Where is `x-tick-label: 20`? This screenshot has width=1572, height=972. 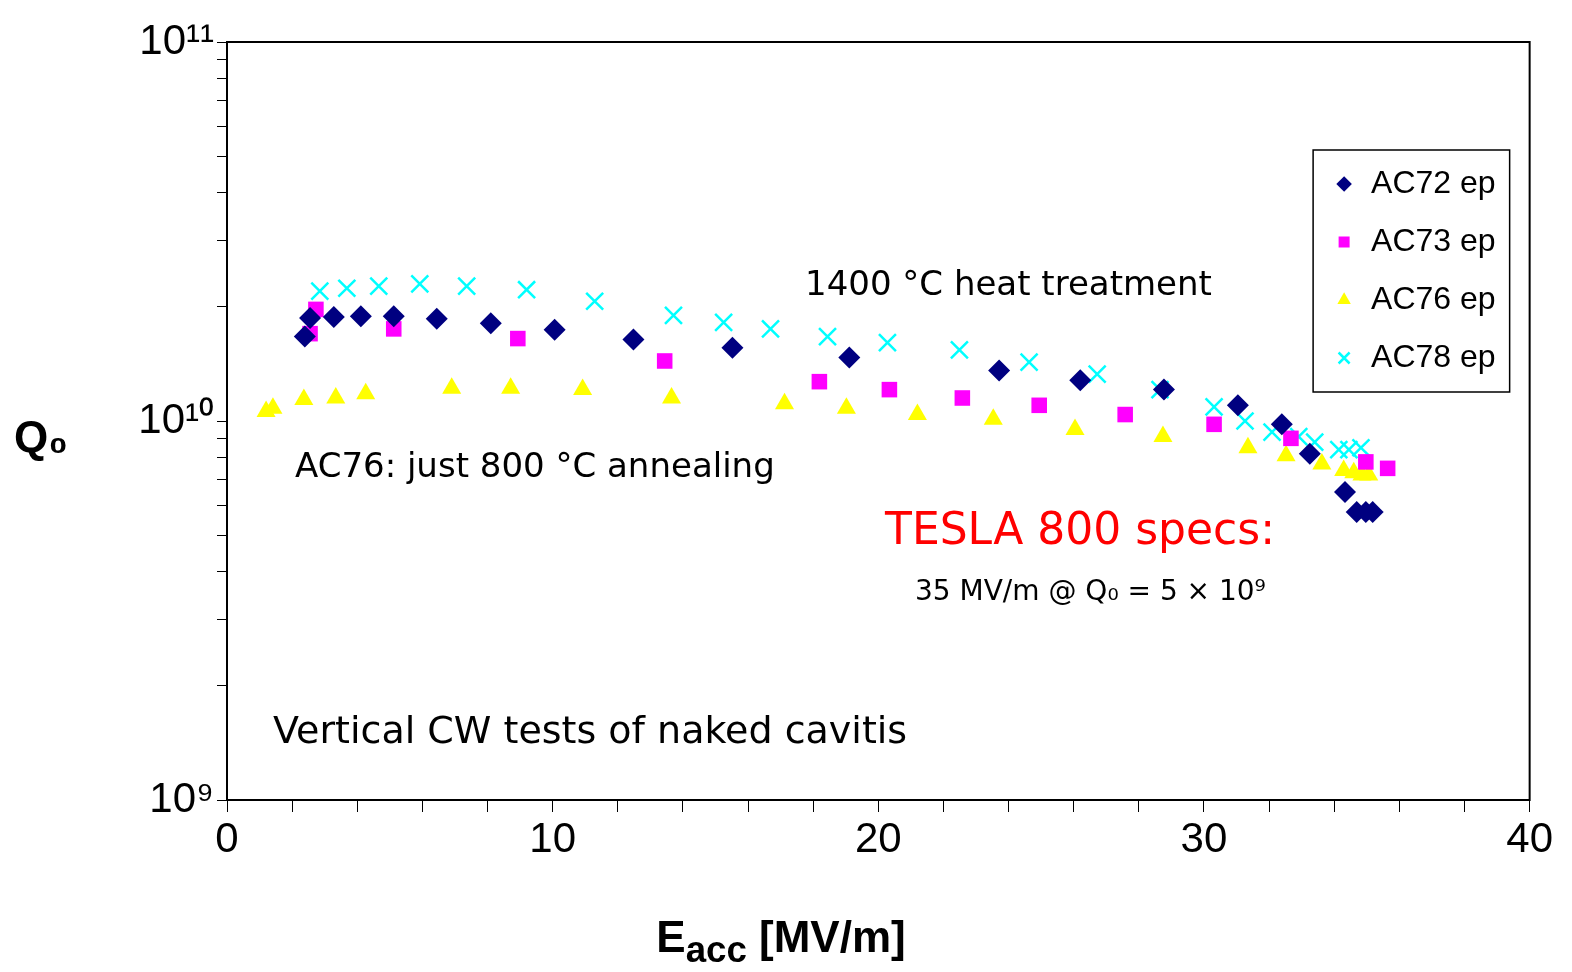 x-tick-label: 20 is located at coordinates (878, 837).